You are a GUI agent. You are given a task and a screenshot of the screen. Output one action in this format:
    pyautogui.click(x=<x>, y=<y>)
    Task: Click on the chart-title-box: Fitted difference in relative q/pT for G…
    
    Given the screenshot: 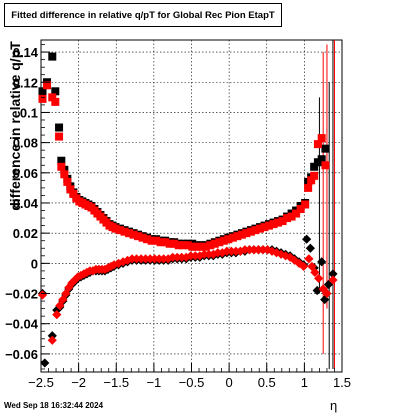 What is the action you would take?
    pyautogui.click(x=143, y=15)
    